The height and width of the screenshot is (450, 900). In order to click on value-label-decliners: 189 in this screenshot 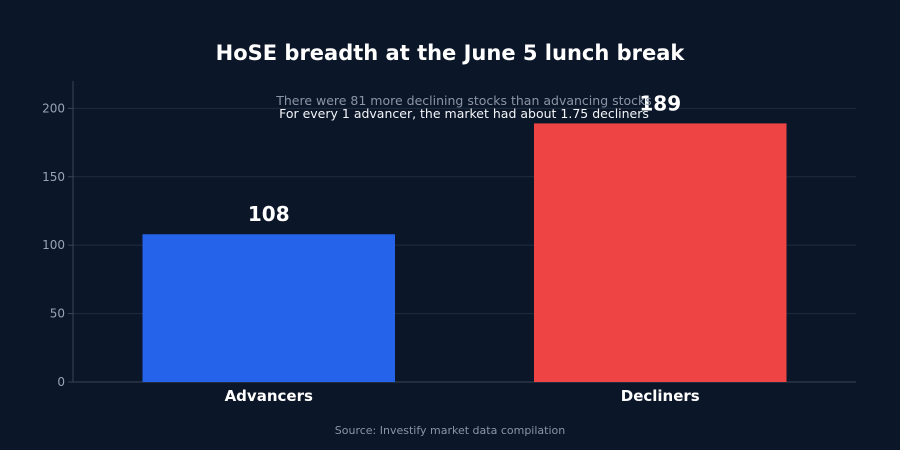, I will do `click(660, 103)`.